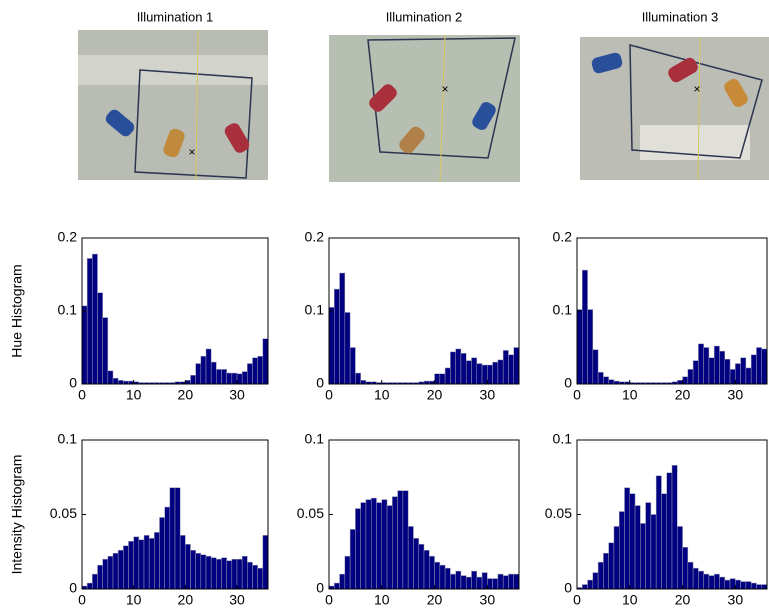 The width and height of the screenshot is (769, 614). What do you see at coordinates (680, 16) in the screenshot?
I see `column-title: Illumination 3` at bounding box center [680, 16].